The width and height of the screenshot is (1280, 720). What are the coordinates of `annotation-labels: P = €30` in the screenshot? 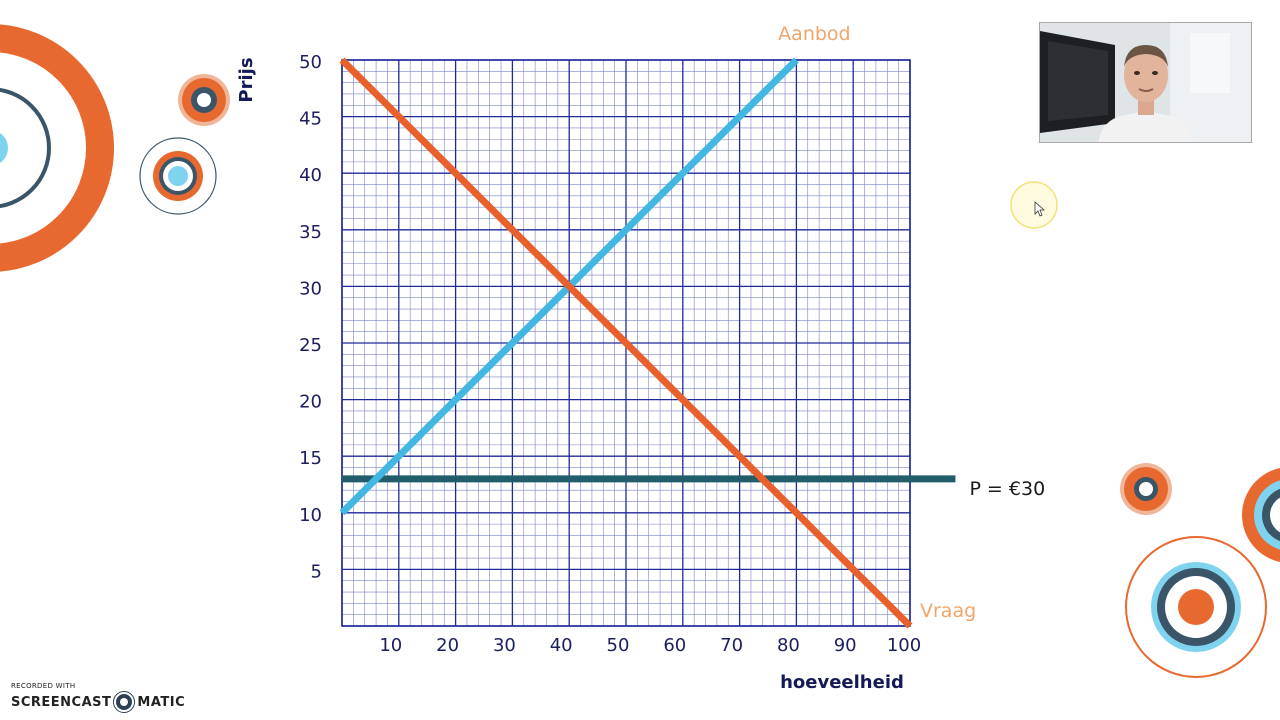 It's located at (1007, 489).